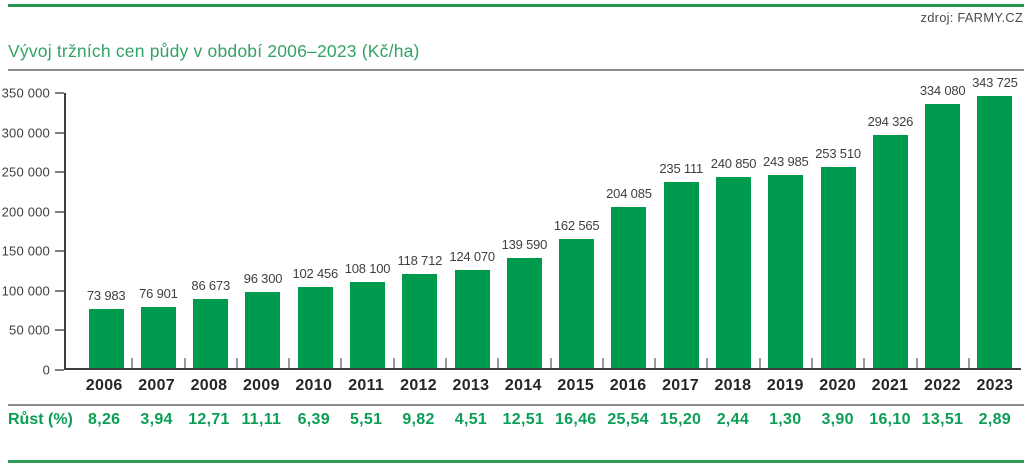  Describe the element at coordinates (209, 419) in the screenshot. I see `growth-value: 12,71` at that location.